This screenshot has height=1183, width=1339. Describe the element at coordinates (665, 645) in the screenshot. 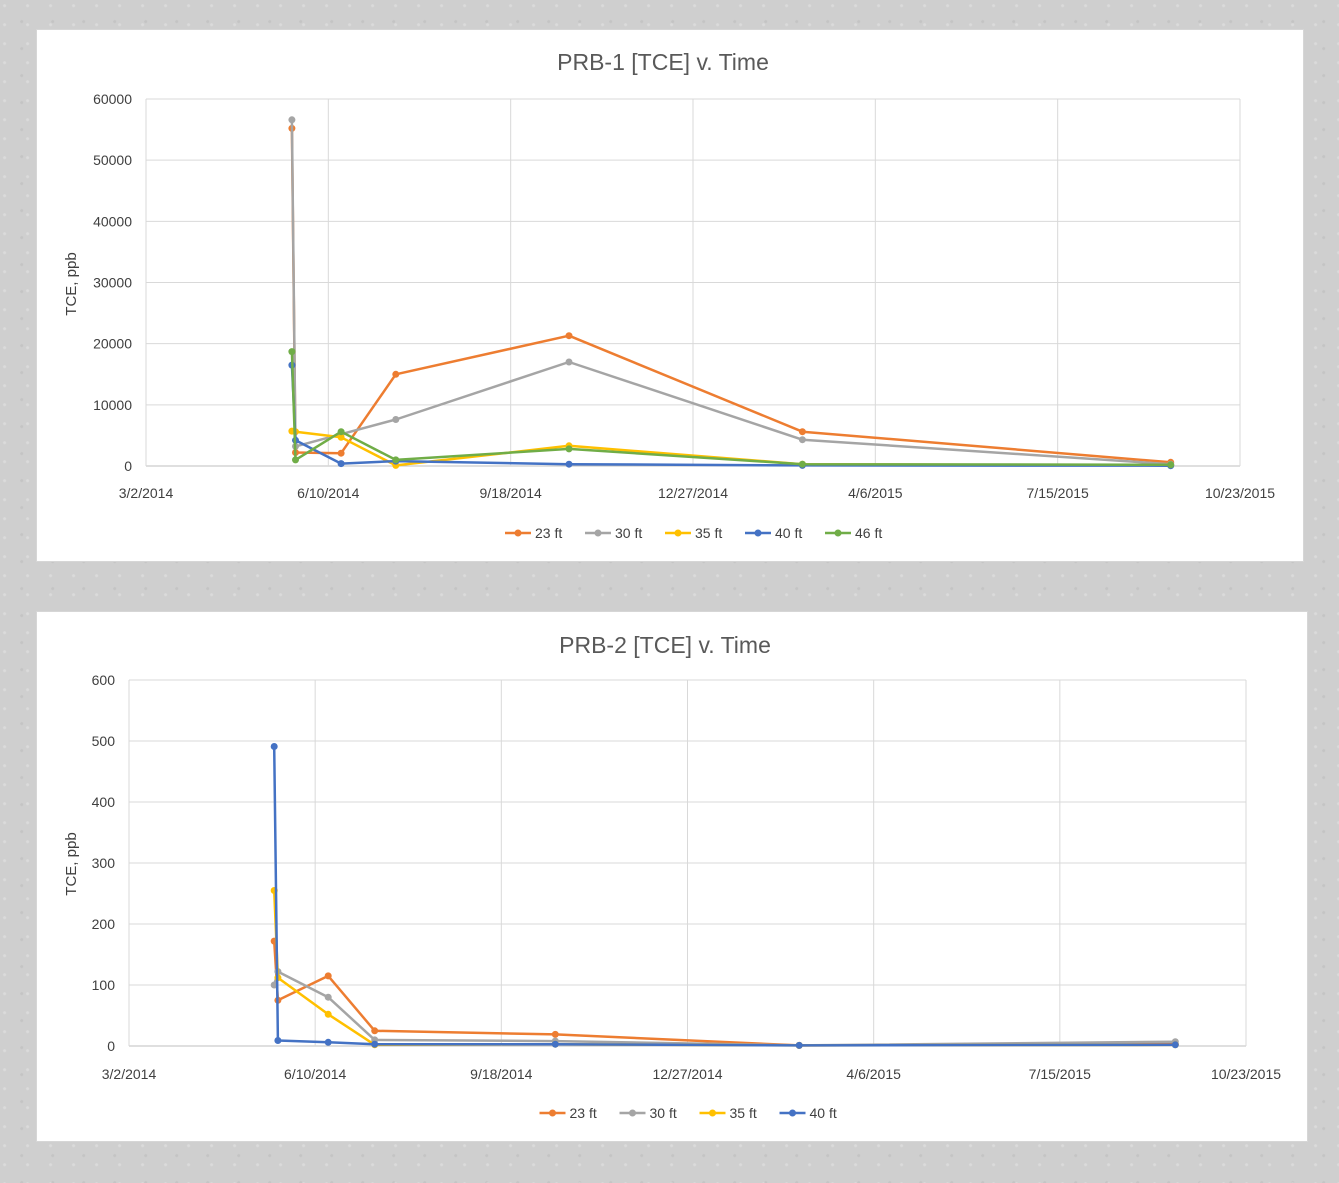

I see `chart-title: PRB-2 [TCE] v. Time` at that location.